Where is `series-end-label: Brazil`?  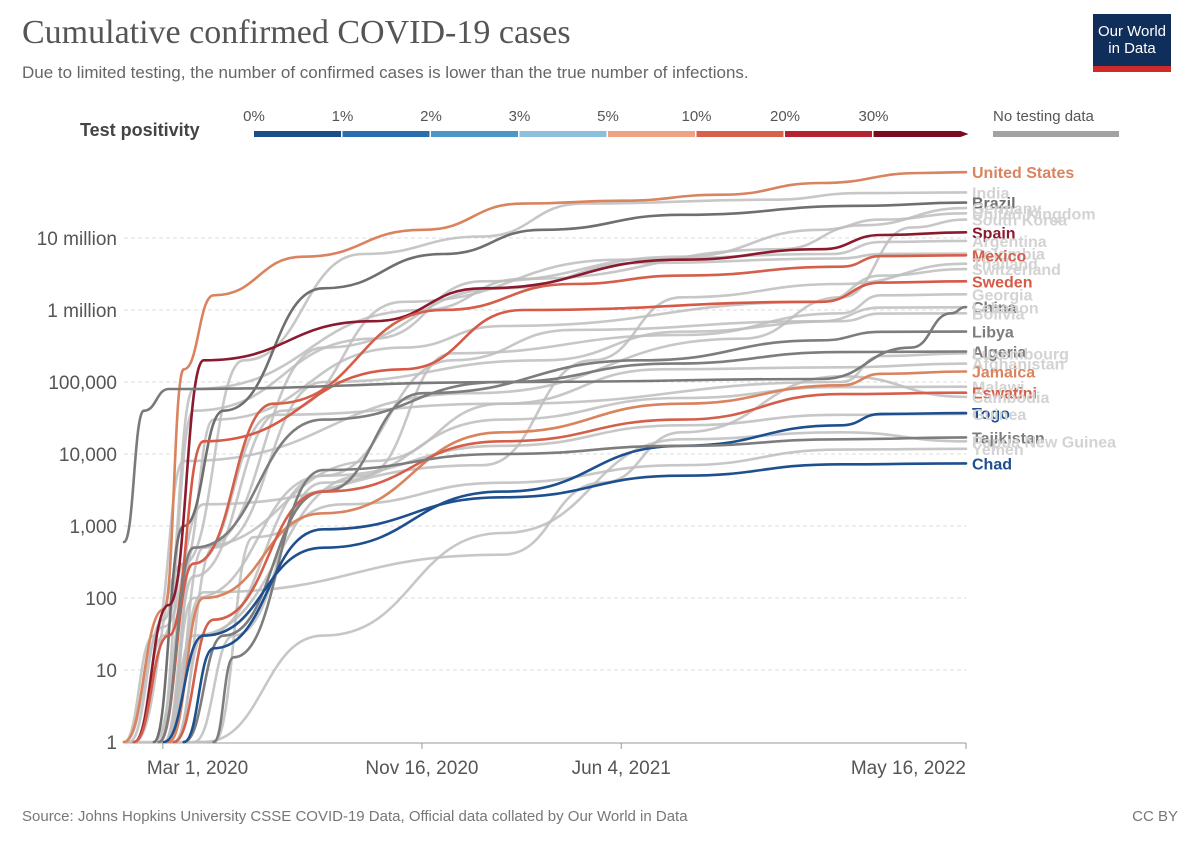
series-end-label: Brazil is located at coordinates (994, 204).